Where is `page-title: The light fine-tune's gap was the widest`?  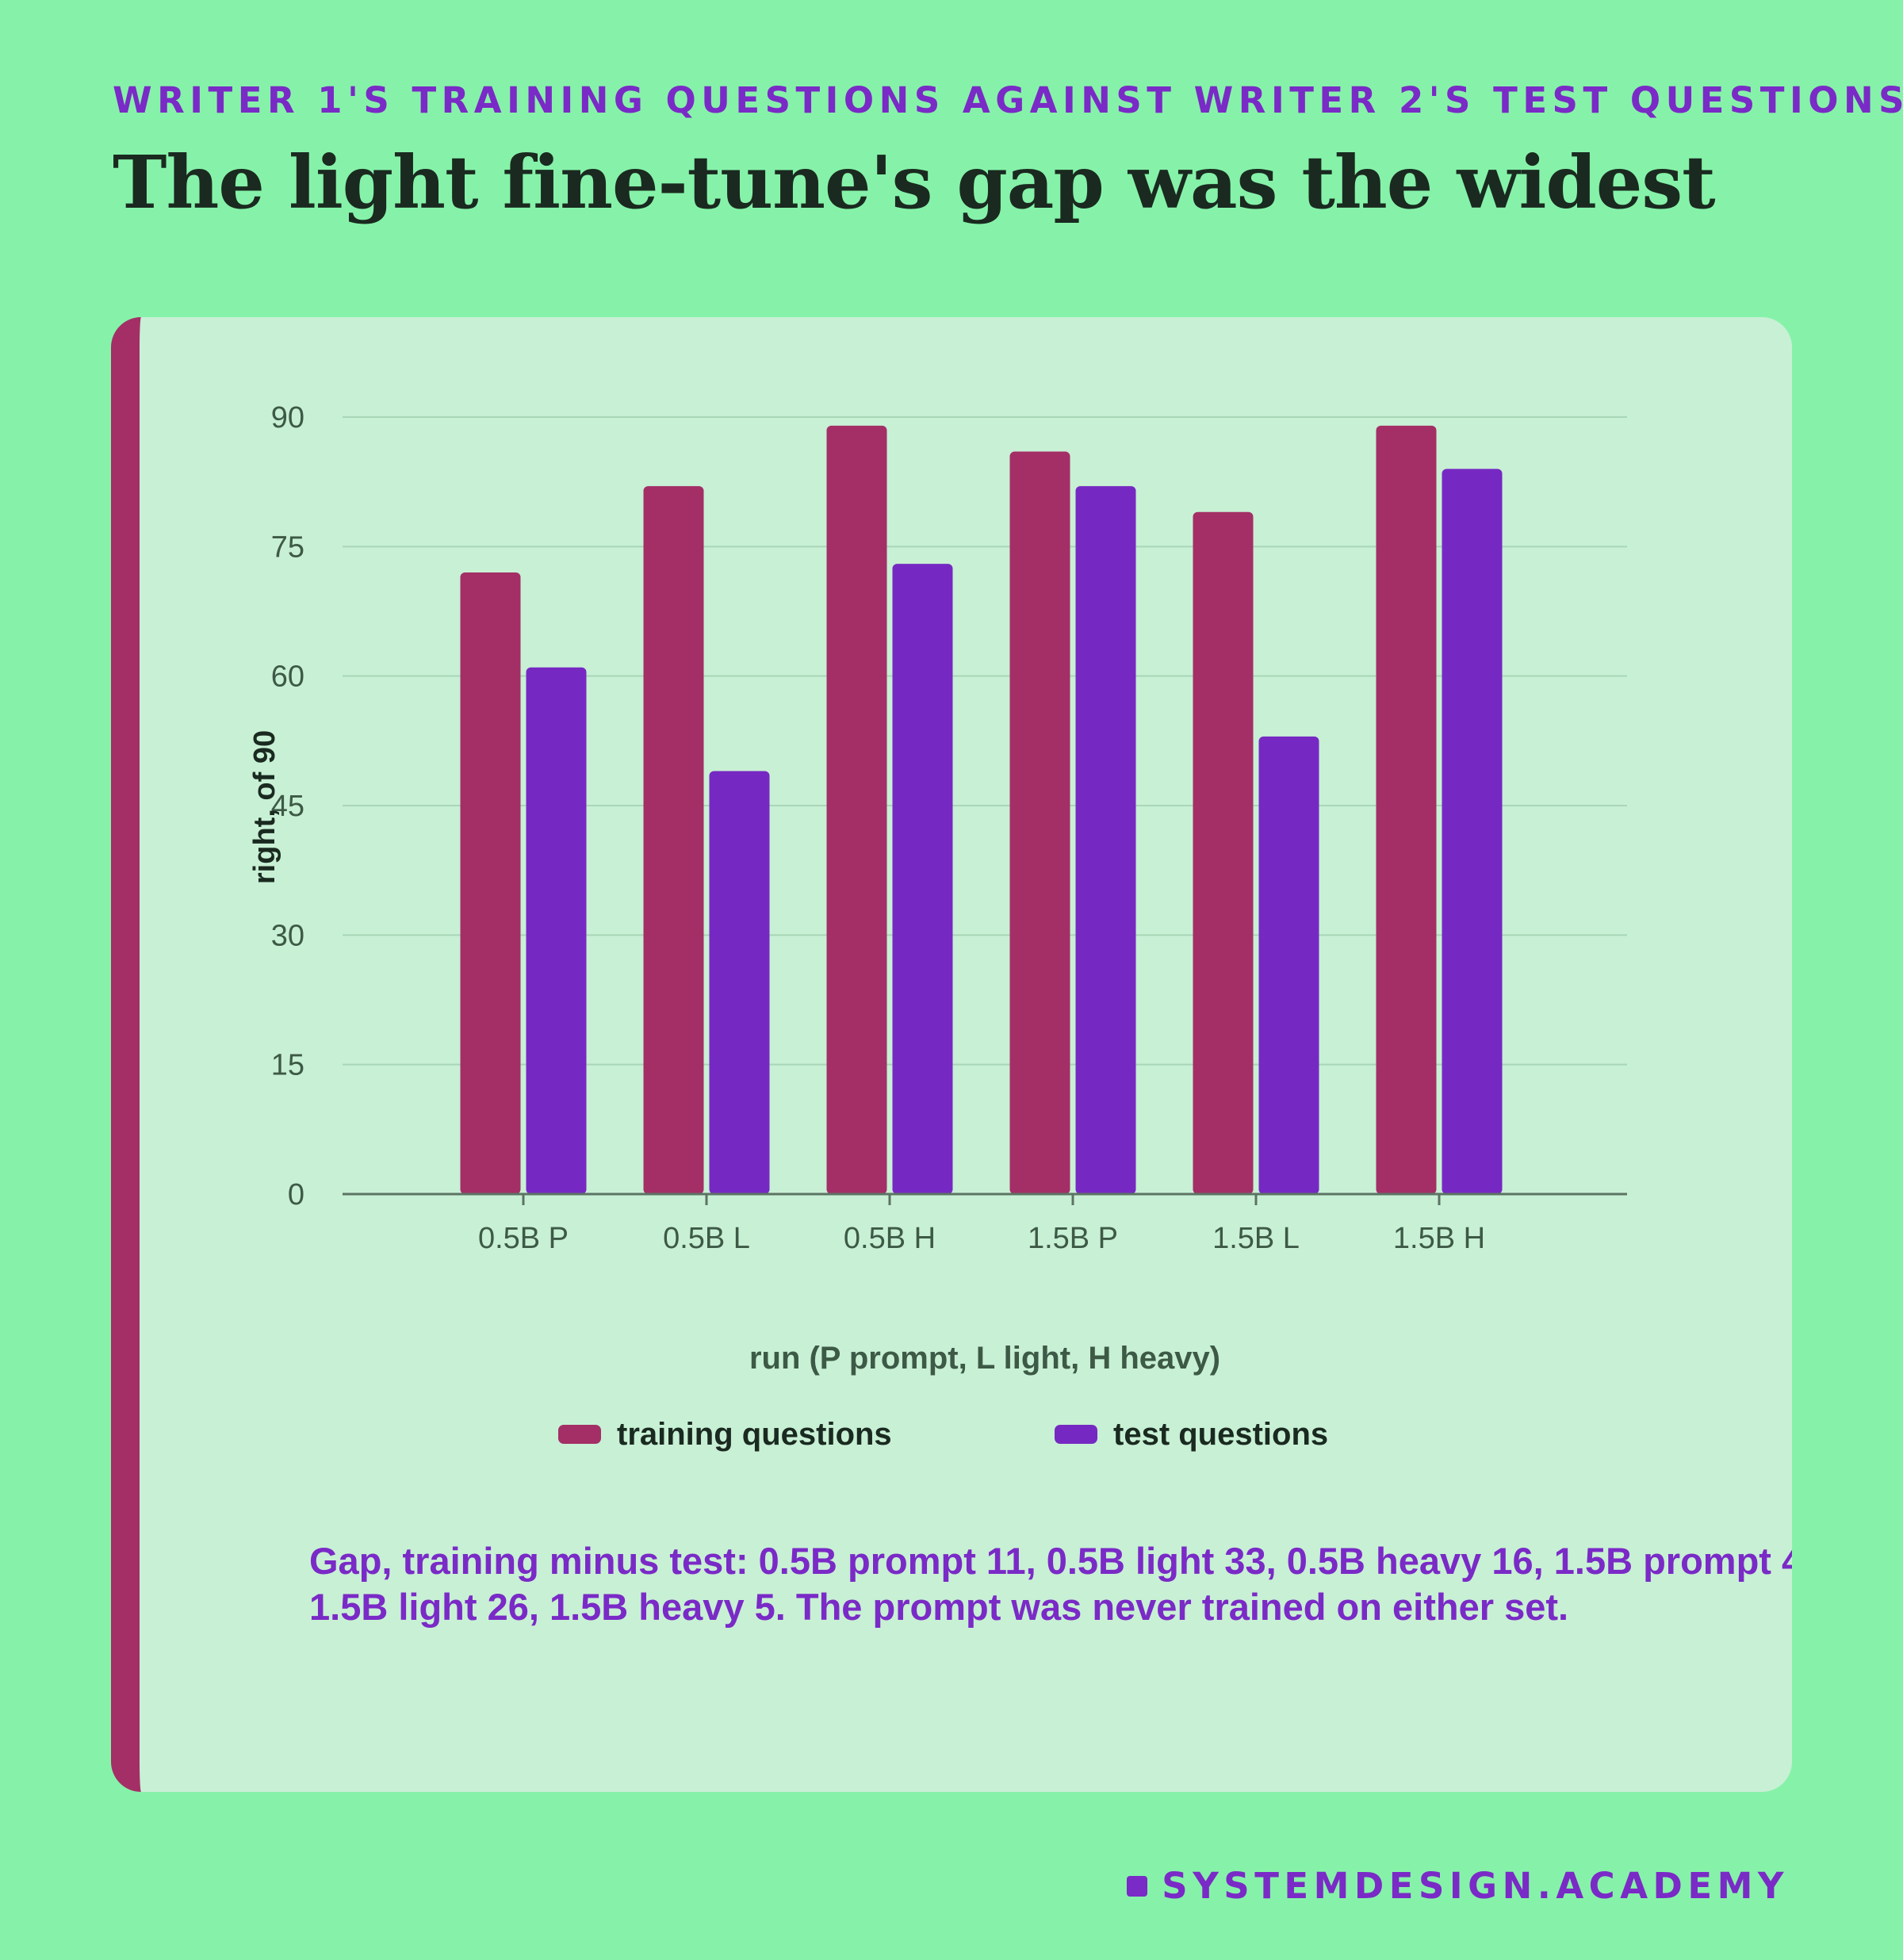 page-title: The light fine-tune's gap was the widest is located at coordinates (915, 183).